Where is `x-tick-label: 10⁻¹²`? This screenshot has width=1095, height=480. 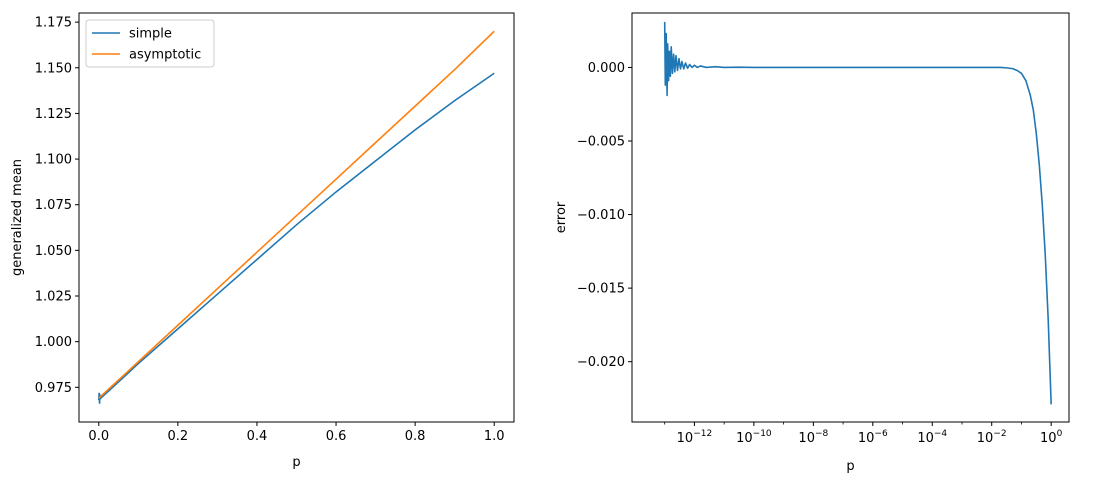 x-tick-label: 10⁻¹² is located at coordinates (695, 437).